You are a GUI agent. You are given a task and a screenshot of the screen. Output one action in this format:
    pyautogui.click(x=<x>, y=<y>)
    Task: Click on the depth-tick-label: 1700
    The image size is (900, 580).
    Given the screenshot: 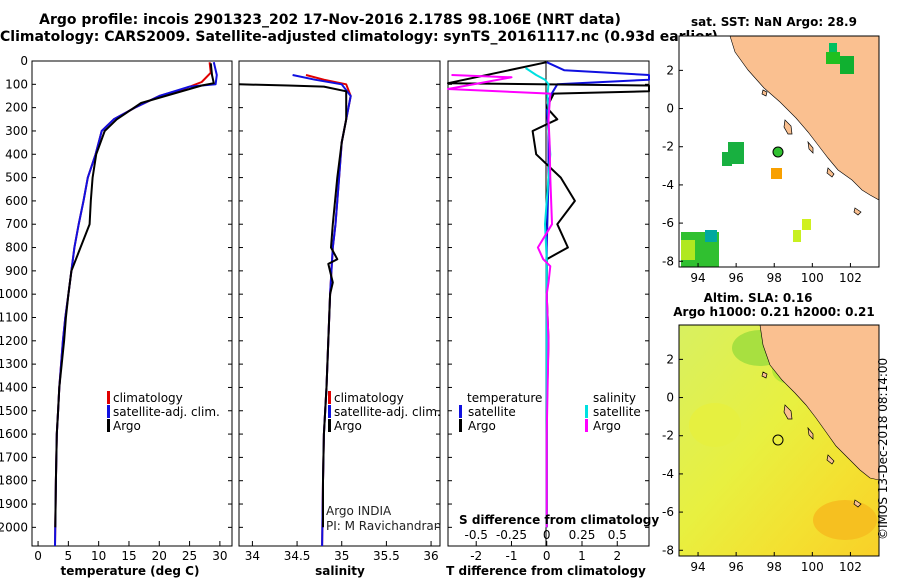 What is the action you would take?
    pyautogui.click(x=14, y=457)
    